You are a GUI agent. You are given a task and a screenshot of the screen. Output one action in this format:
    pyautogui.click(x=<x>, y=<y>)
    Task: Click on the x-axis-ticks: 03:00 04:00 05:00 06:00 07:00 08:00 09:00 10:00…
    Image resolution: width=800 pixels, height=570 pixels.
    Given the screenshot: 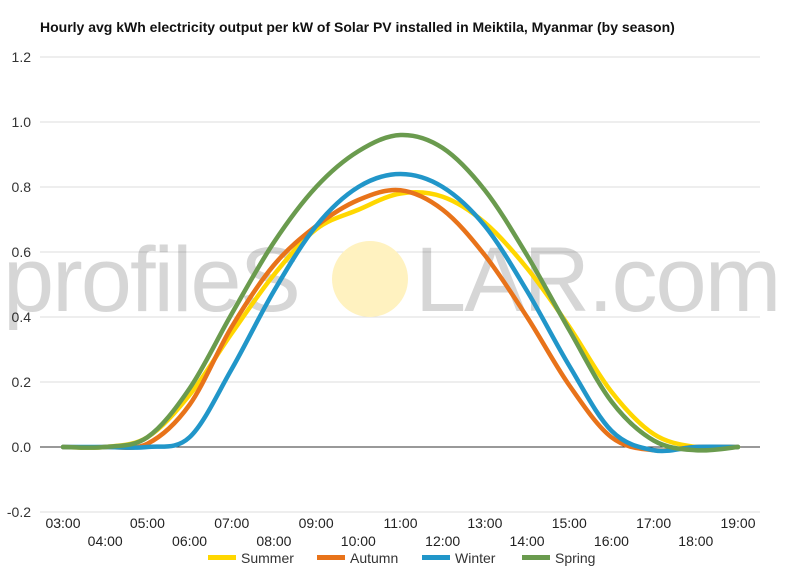 What is the action you would take?
    pyautogui.click(x=400, y=532)
    